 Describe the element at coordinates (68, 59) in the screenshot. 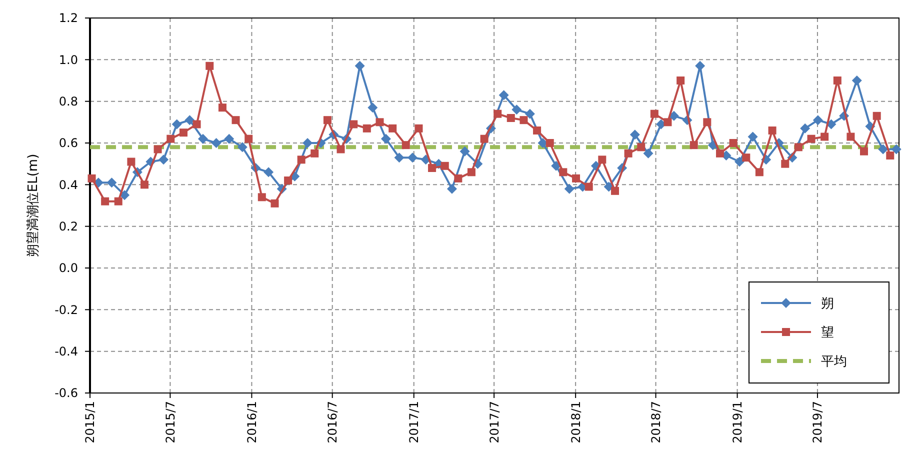

I see `y-tick-label: 1.0` at that location.